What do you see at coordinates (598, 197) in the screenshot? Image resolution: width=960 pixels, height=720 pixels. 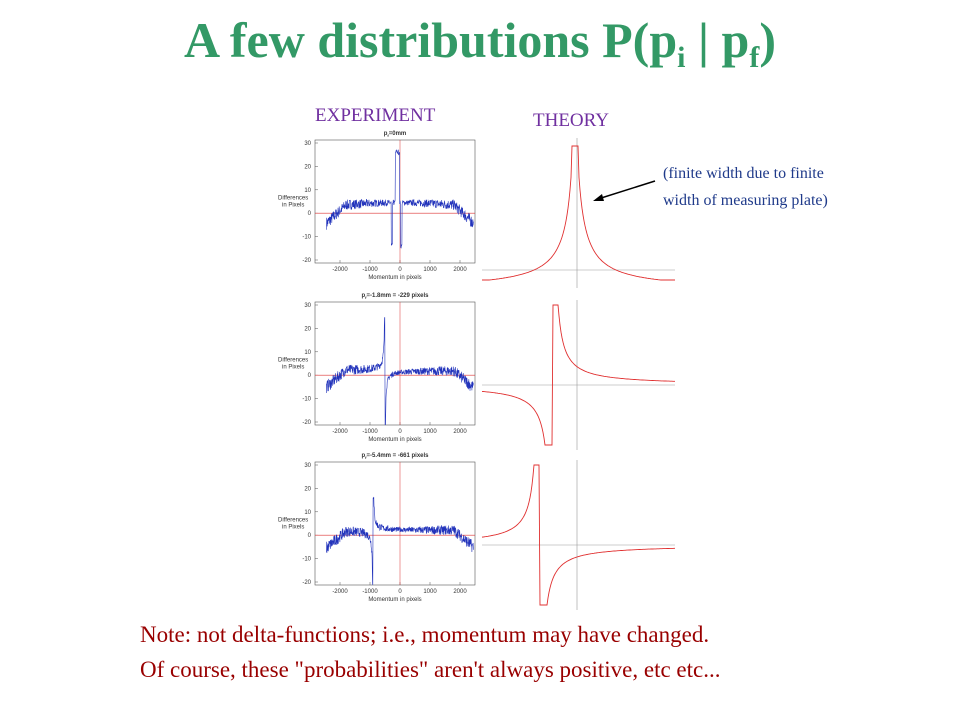 I see `arrow-head` at bounding box center [598, 197].